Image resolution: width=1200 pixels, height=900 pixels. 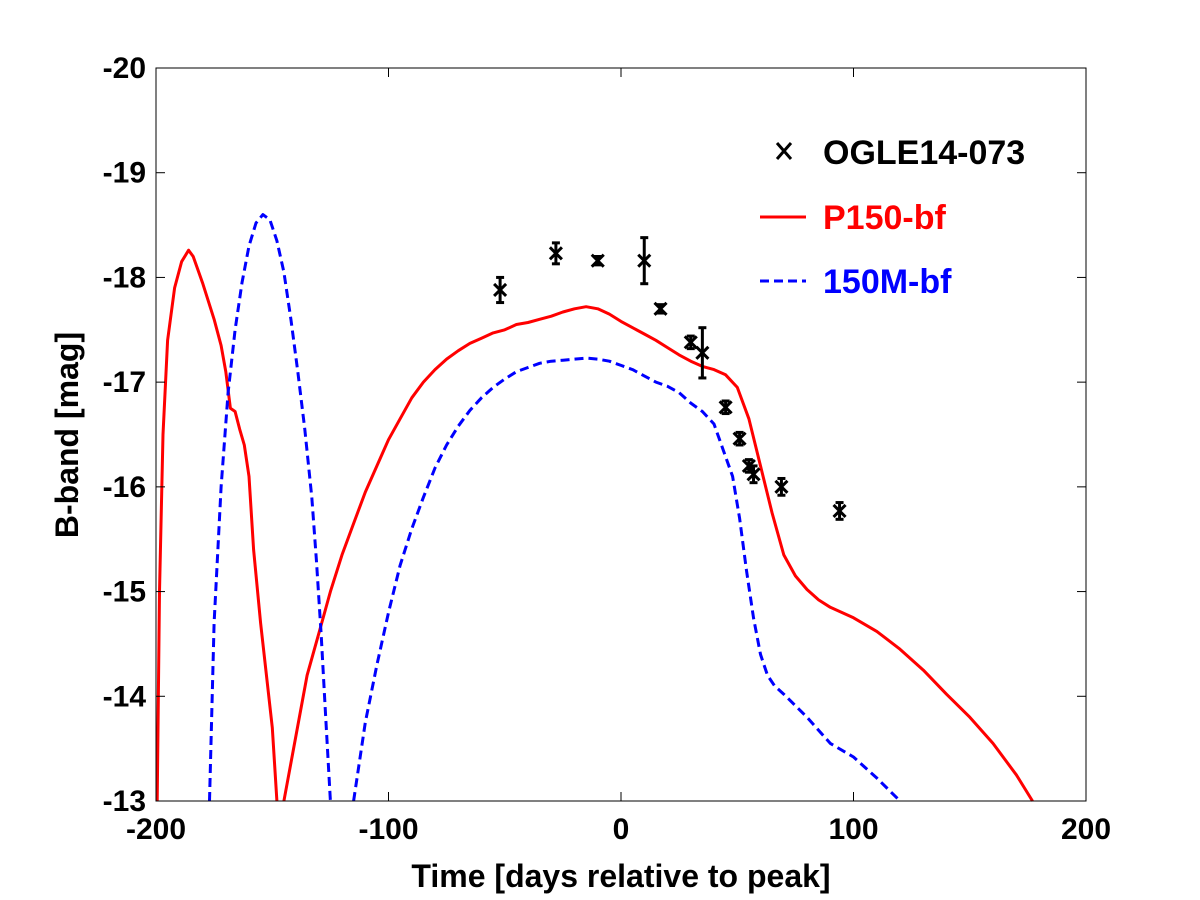 I want to click on markers-layer, so click(x=670, y=378).